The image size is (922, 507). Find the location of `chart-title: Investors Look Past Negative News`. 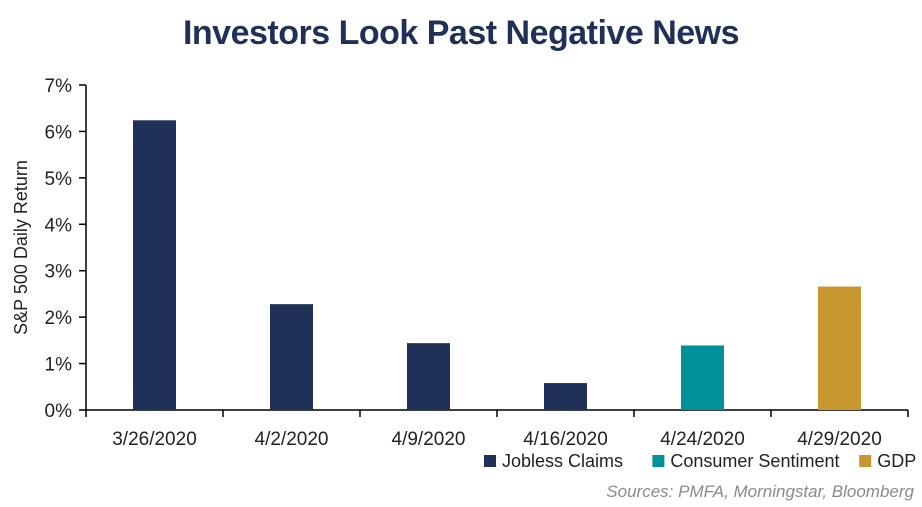

chart-title: Investors Look Past Negative News is located at coordinates (461, 33).